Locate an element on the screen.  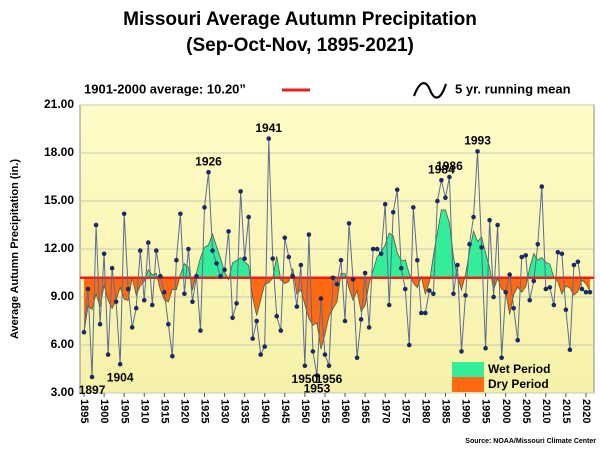
wet-legend-swatch is located at coordinates (468, 369).